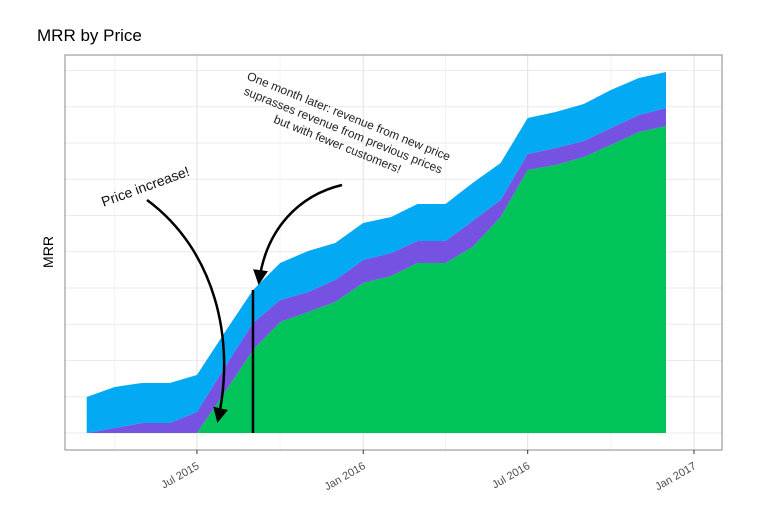 The width and height of the screenshot is (768, 518). Describe the element at coordinates (89, 35) in the screenshot. I see `chart-title: MRR by Price` at that location.